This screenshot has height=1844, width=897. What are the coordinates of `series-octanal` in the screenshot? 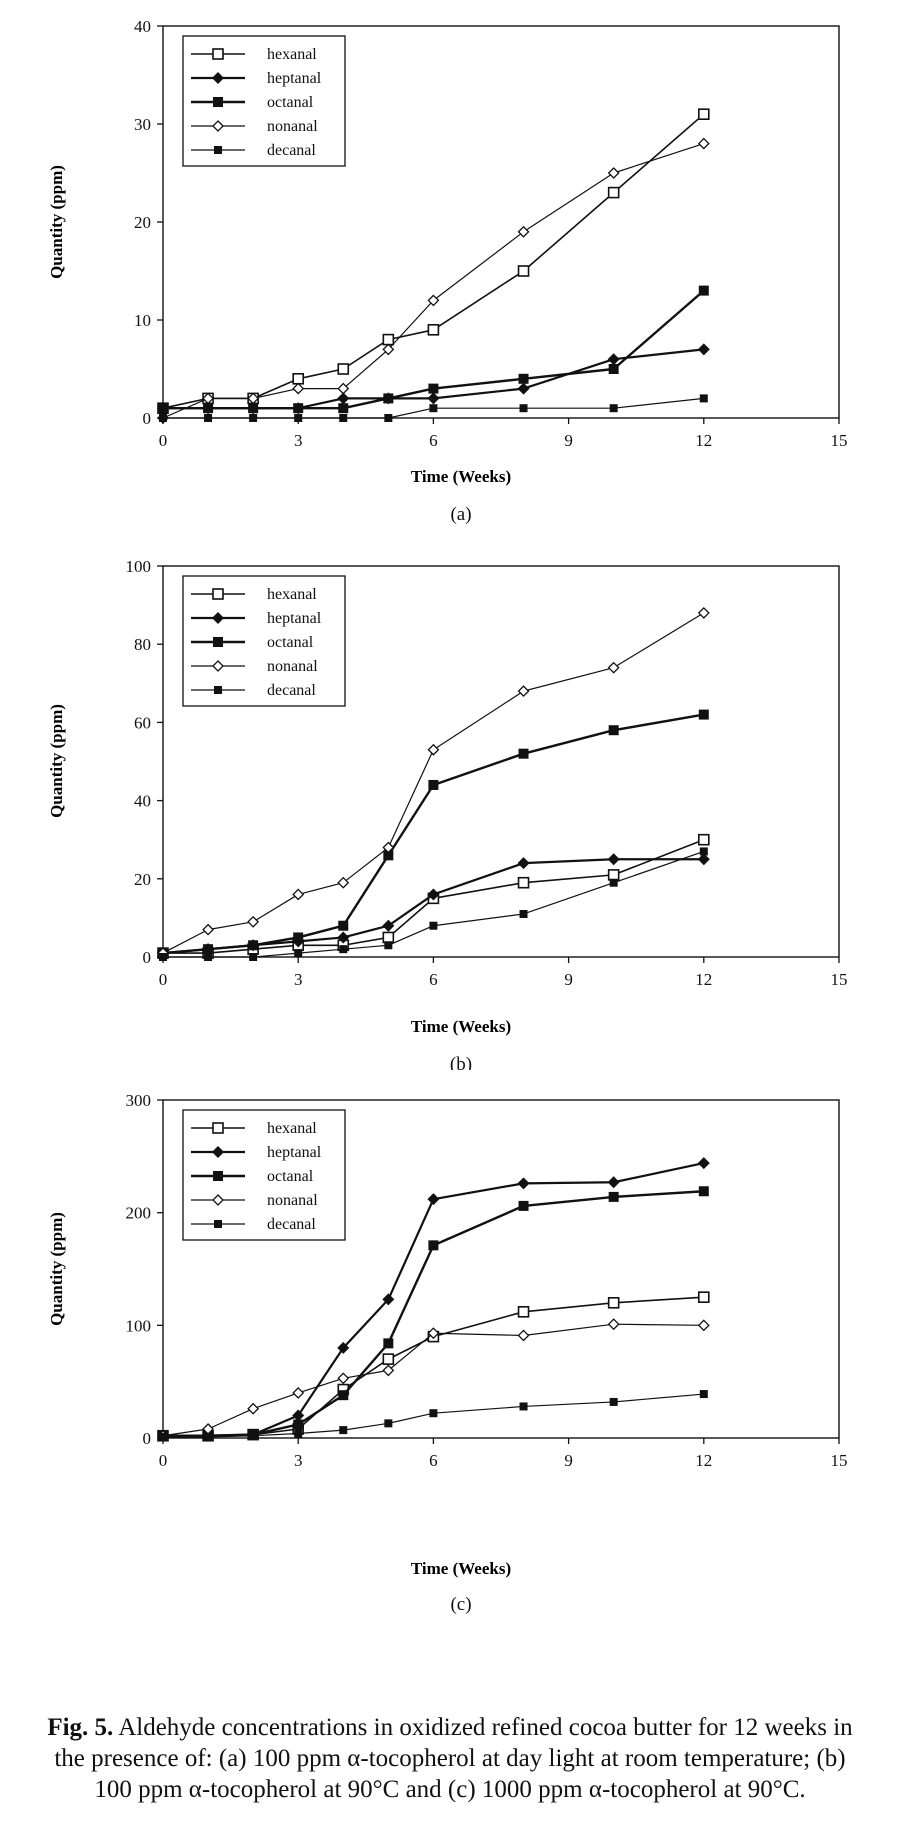 It's located at (433, 349).